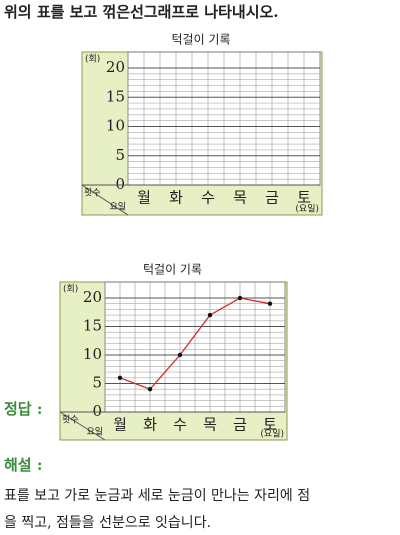  Describe the element at coordinates (157, 496) in the screenshot. I see `explanation-line: 표를 보고 가로 눈금과 세로 눈금이 만나는 자리에 점` at that location.